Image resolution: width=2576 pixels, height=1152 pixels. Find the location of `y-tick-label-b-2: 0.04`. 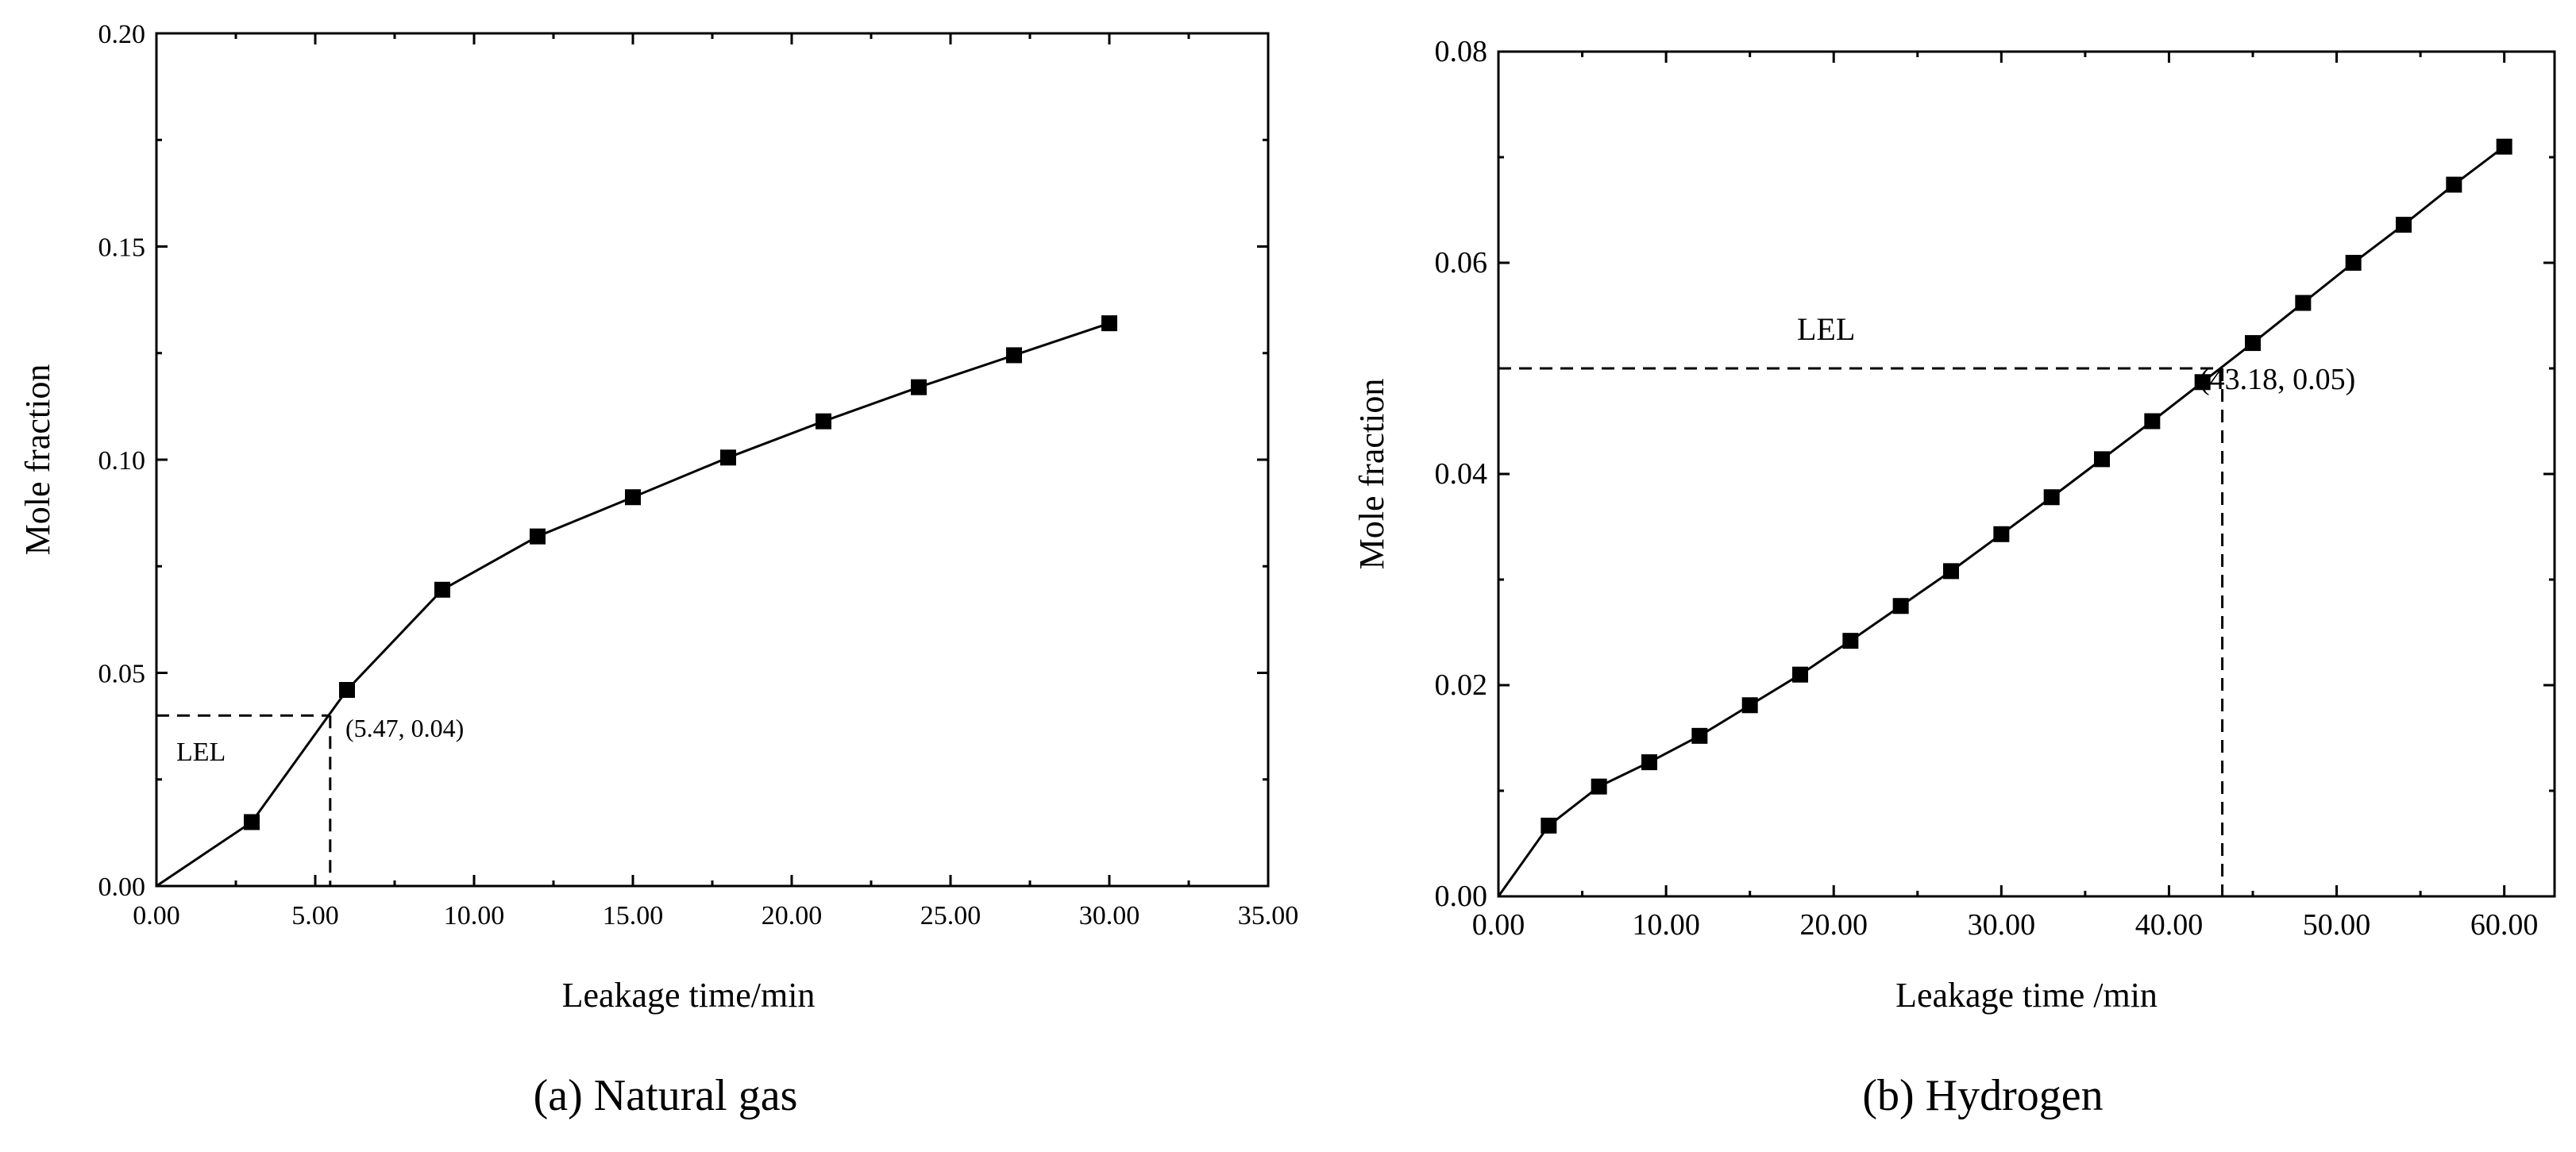

y-tick-label-b-2: 0.04 is located at coordinates (1461, 474).